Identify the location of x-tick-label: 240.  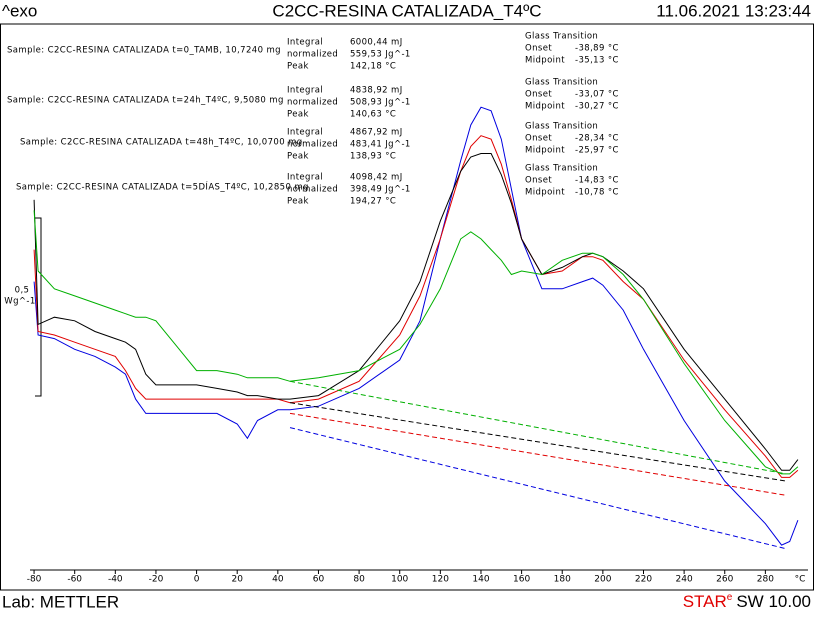
(684, 580).